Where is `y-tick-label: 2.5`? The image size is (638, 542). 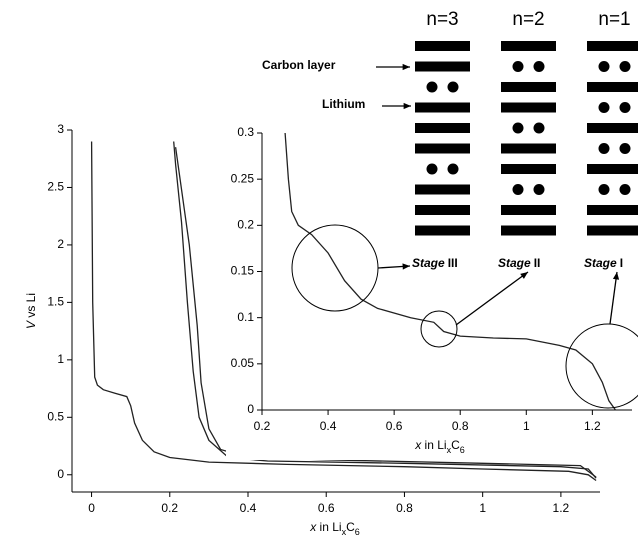 y-tick-label: 2.5 is located at coordinates (55, 187).